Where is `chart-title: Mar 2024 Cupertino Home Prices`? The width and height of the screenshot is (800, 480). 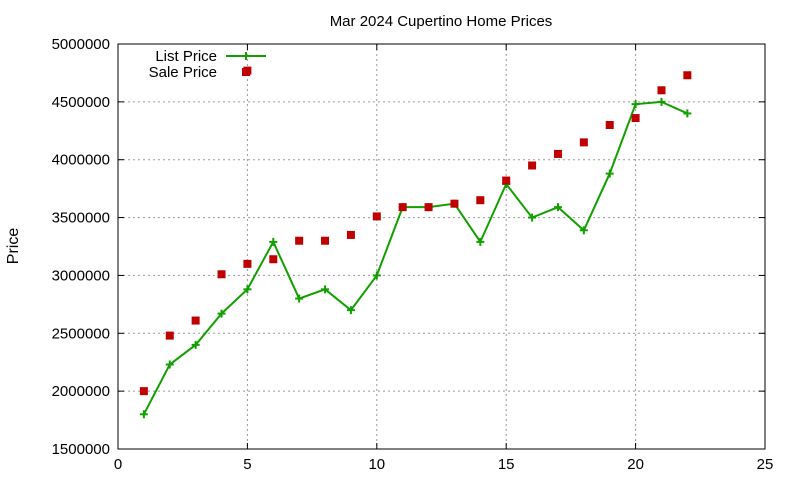
chart-title: Mar 2024 Cupertino Home Prices is located at coordinates (441, 21).